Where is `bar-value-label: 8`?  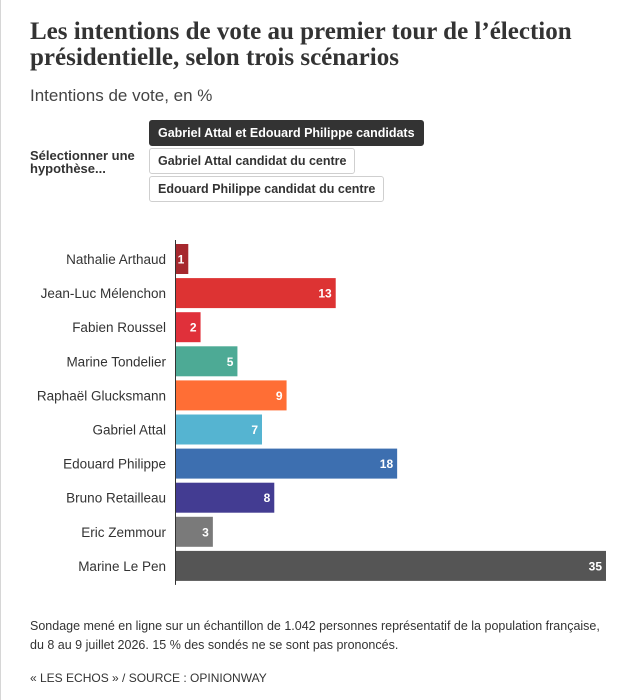 bar-value-label: 8 is located at coordinates (267, 498).